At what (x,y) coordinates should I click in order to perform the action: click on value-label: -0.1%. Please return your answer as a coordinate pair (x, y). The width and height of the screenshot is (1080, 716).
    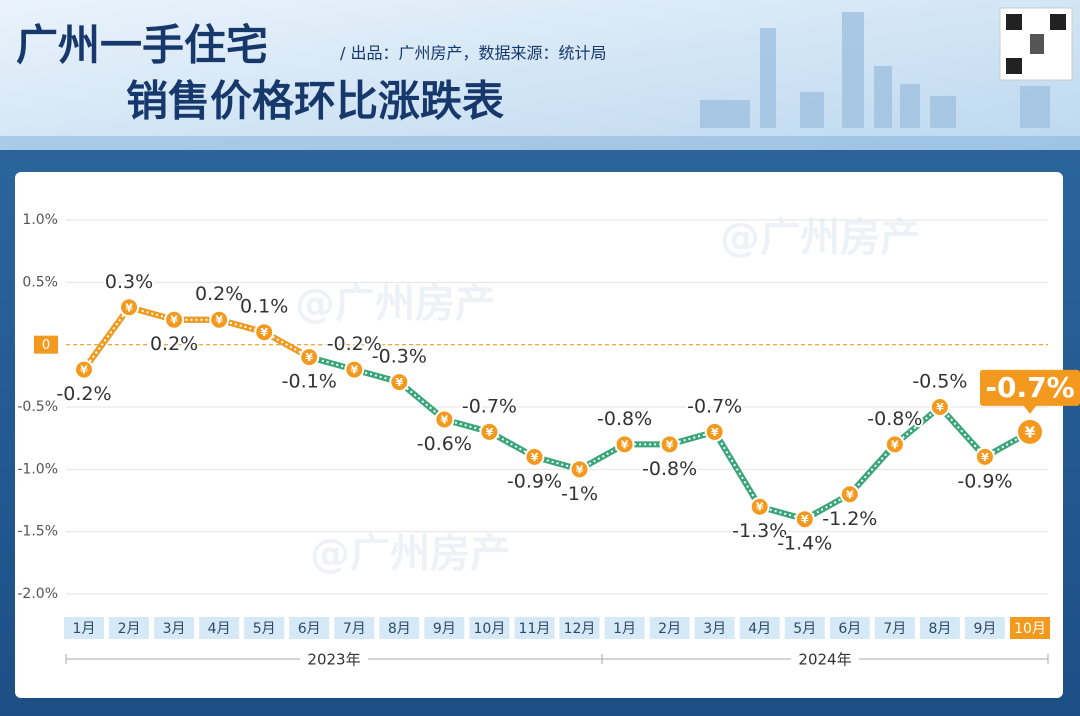
    Looking at the image, I should click on (309, 382).